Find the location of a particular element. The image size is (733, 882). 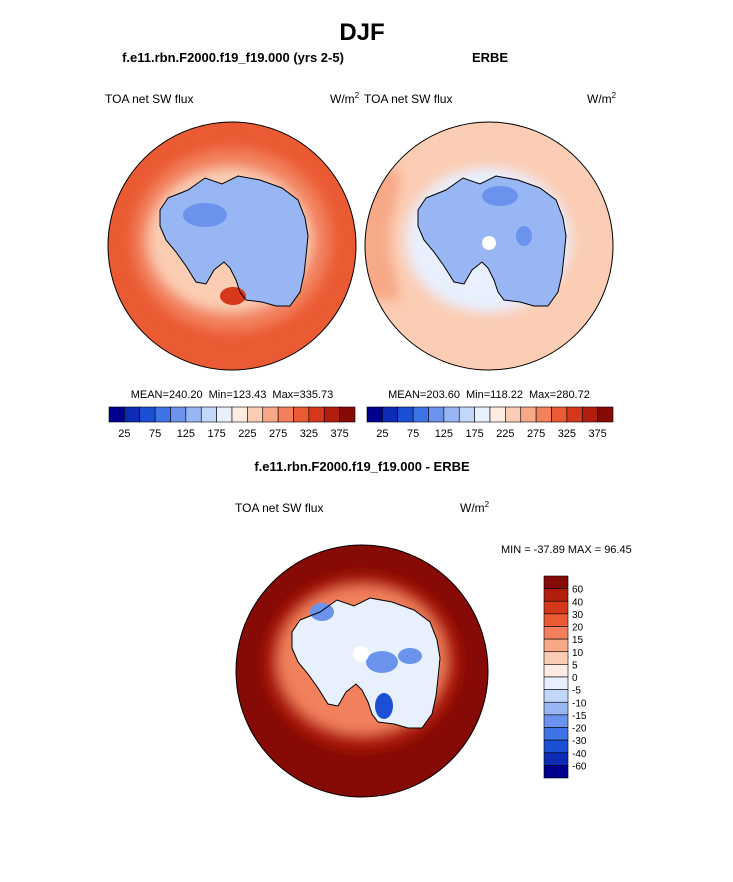

panel-model-units-exp: 2 is located at coordinates (357, 95).